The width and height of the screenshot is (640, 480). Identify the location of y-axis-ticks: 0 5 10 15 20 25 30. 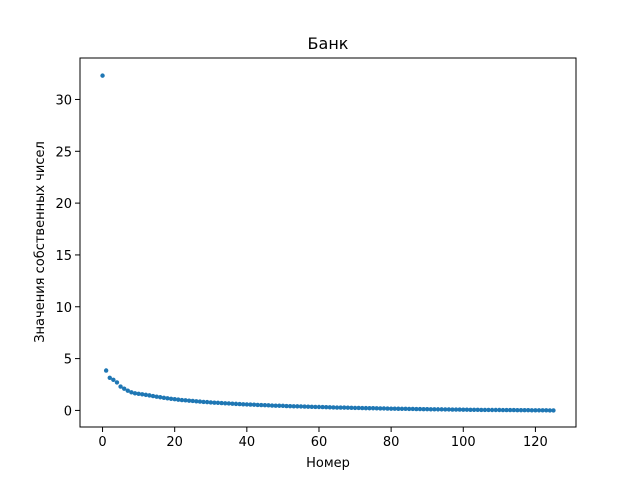
(67, 256).